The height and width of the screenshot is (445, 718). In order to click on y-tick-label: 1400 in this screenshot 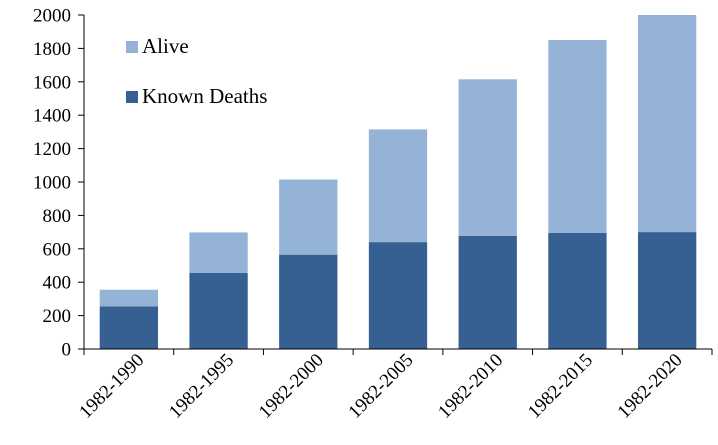, I will do `click(52, 116)`.